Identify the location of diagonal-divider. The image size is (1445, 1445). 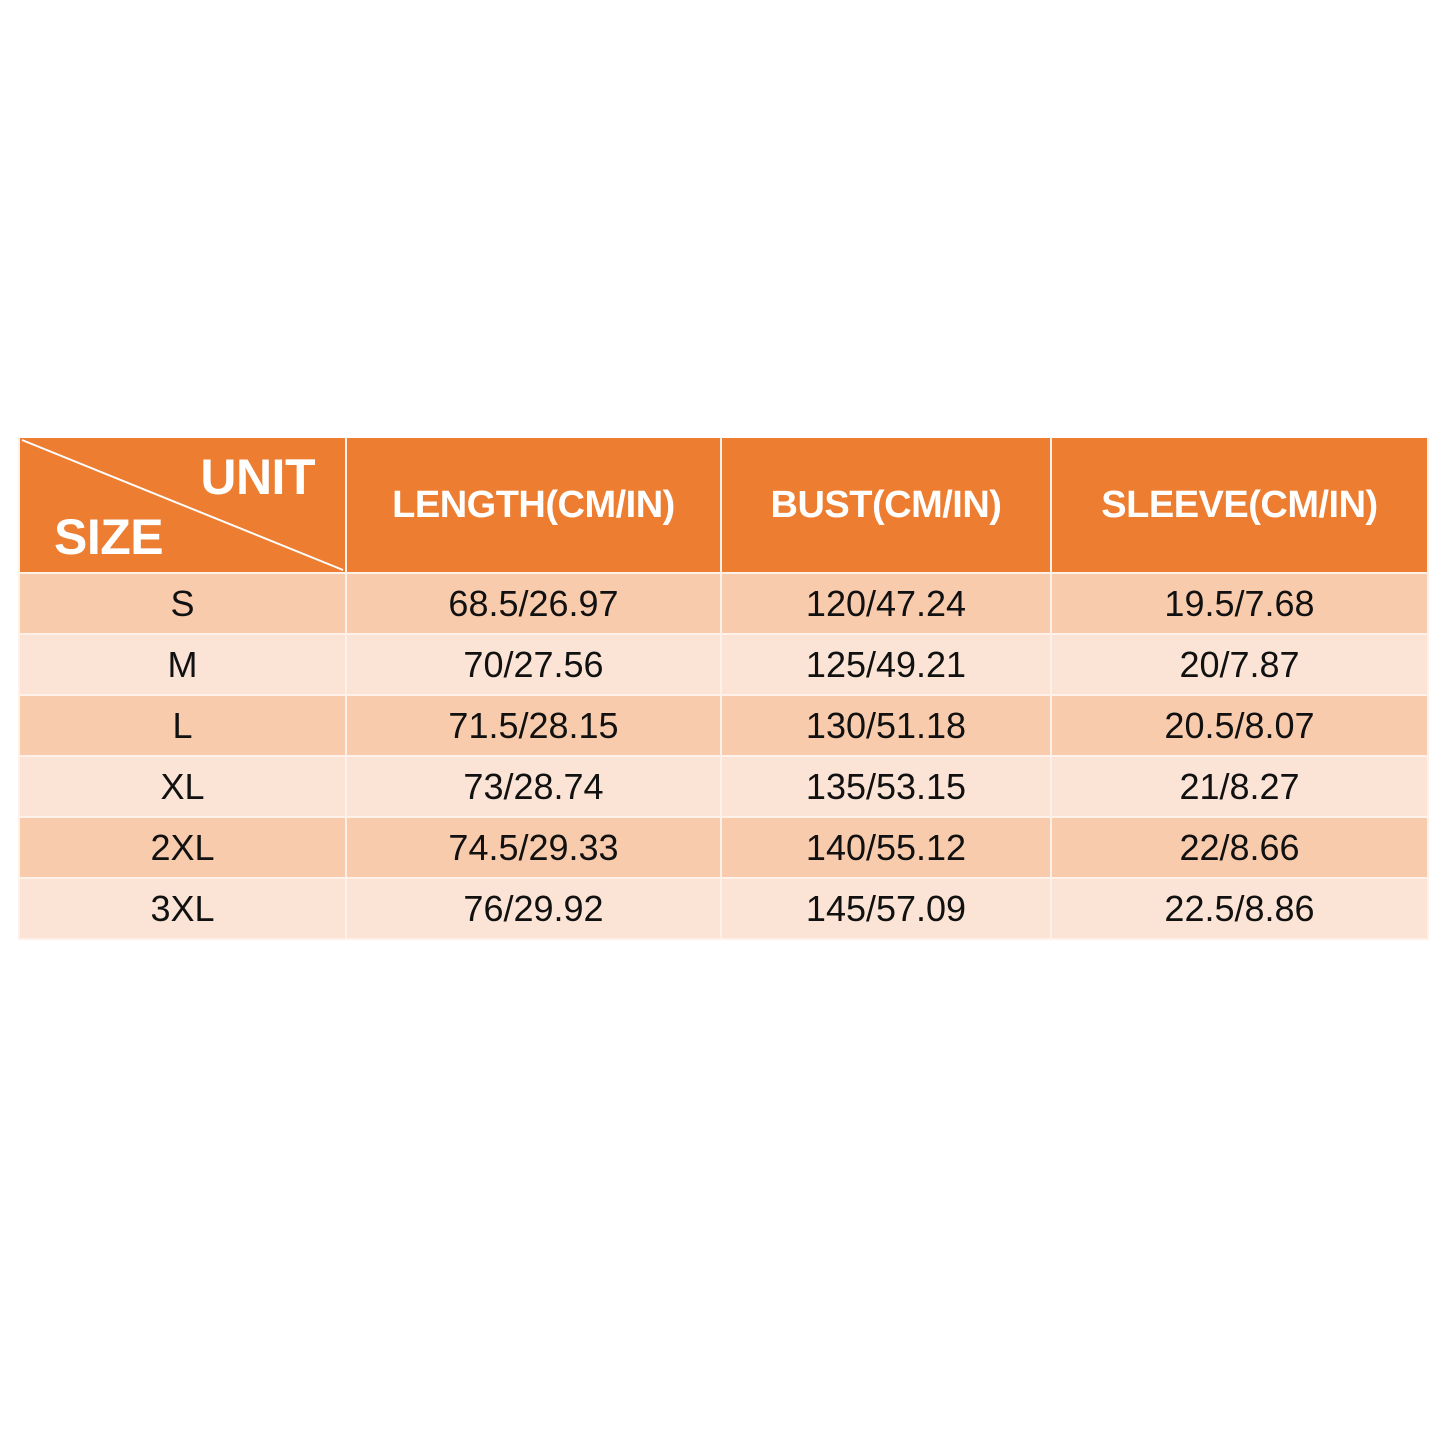
(182, 505).